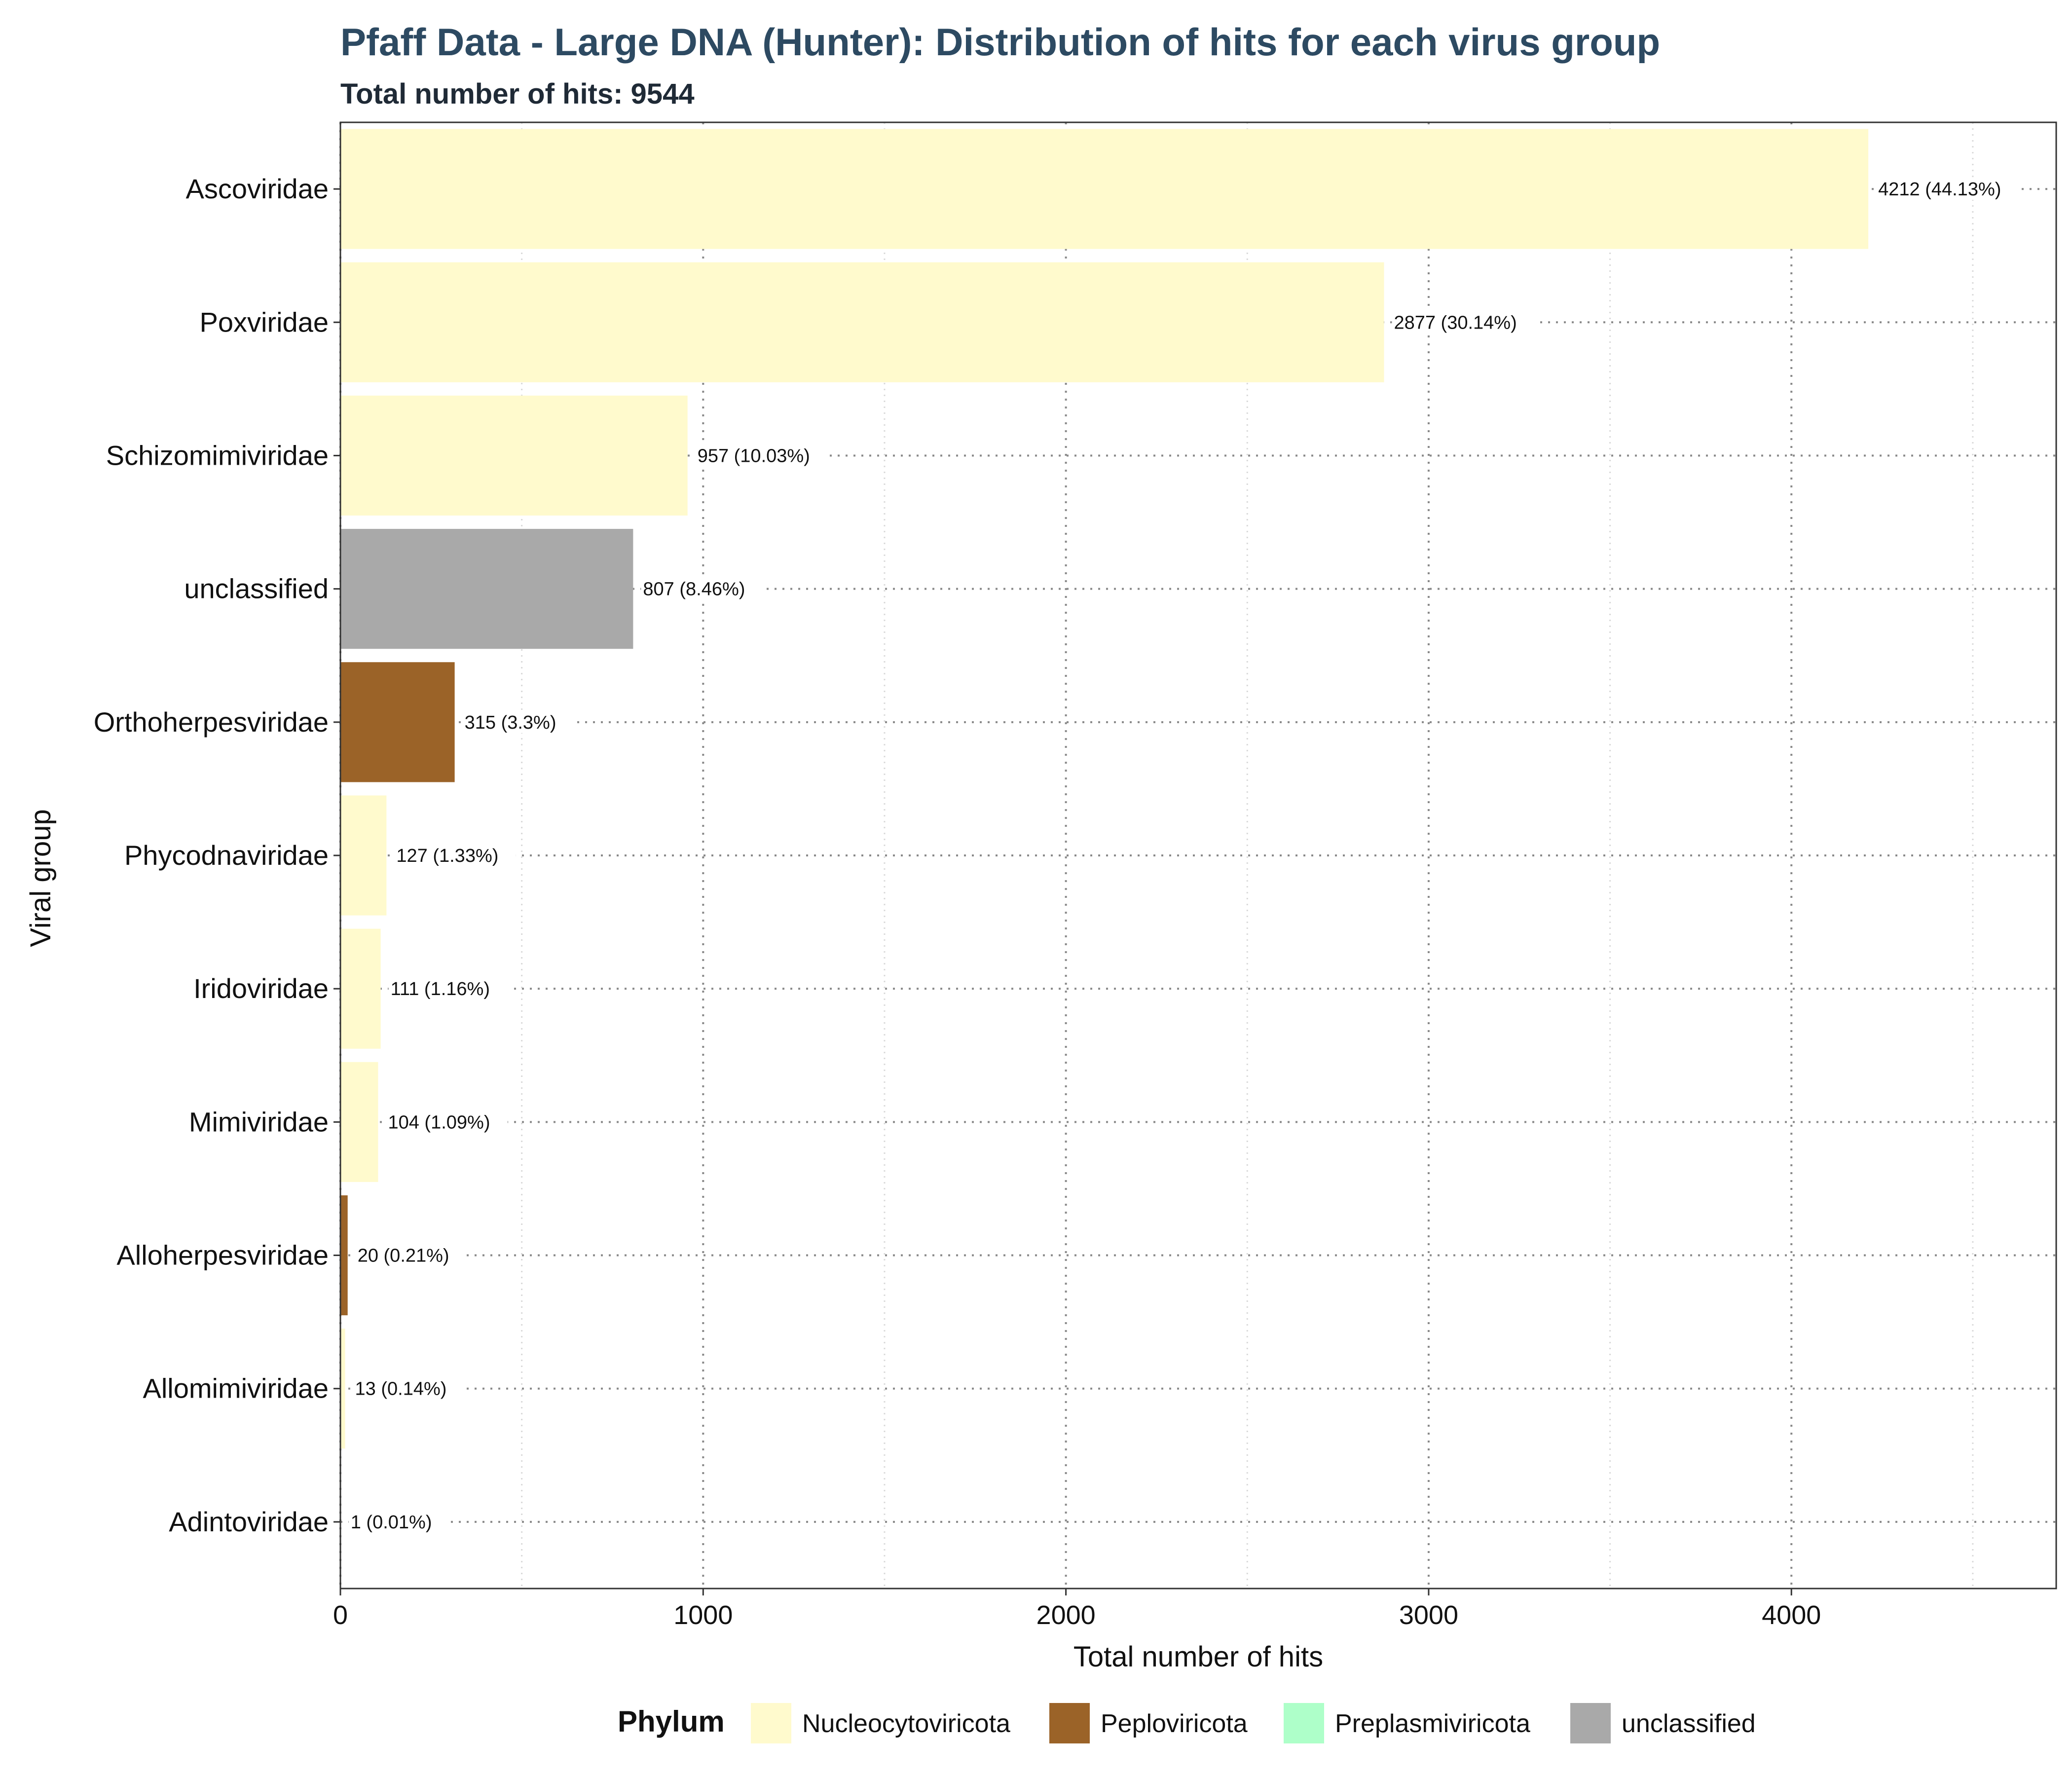 The image size is (2072, 1776). What do you see at coordinates (1689, 1724) in the screenshot?
I see `legend-label: unclassified` at bounding box center [1689, 1724].